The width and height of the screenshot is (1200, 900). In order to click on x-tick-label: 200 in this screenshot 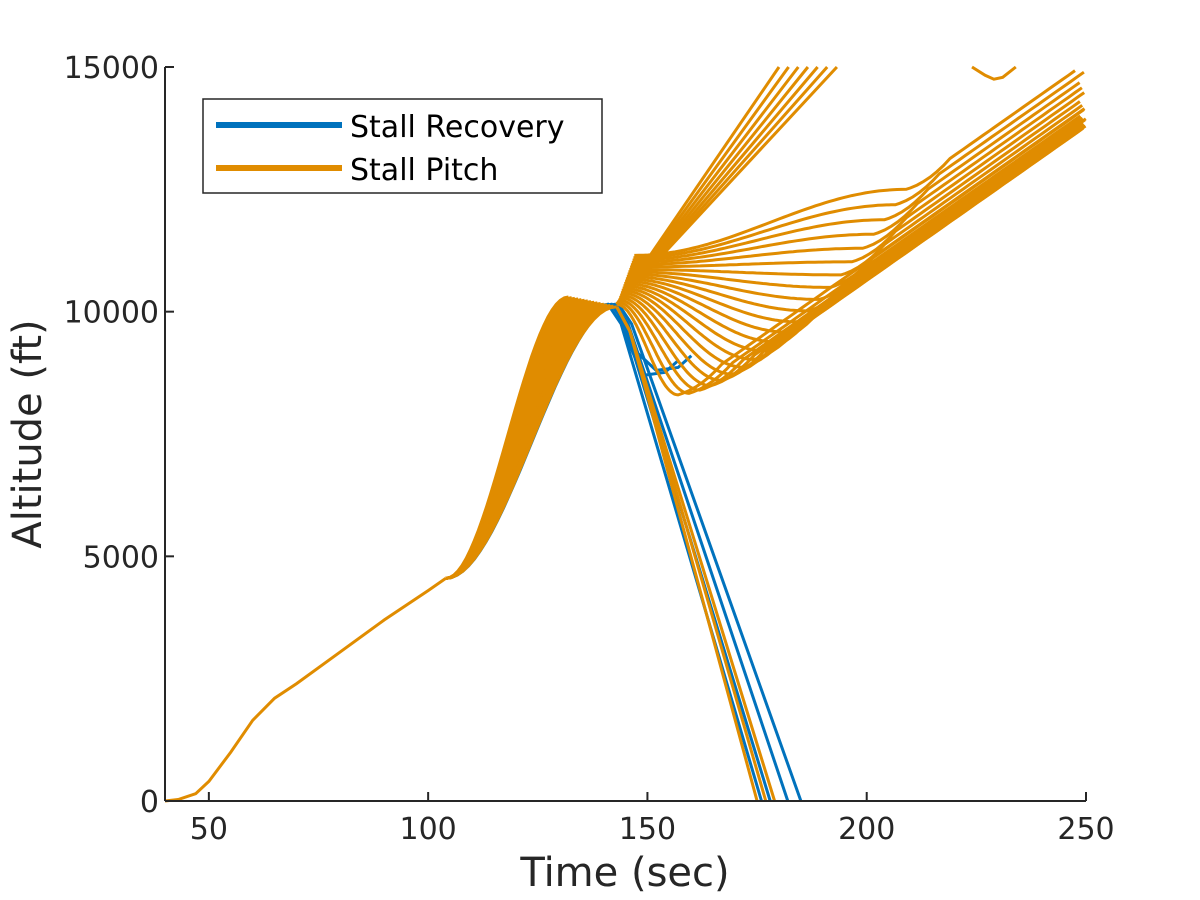, I will do `click(866, 829)`.